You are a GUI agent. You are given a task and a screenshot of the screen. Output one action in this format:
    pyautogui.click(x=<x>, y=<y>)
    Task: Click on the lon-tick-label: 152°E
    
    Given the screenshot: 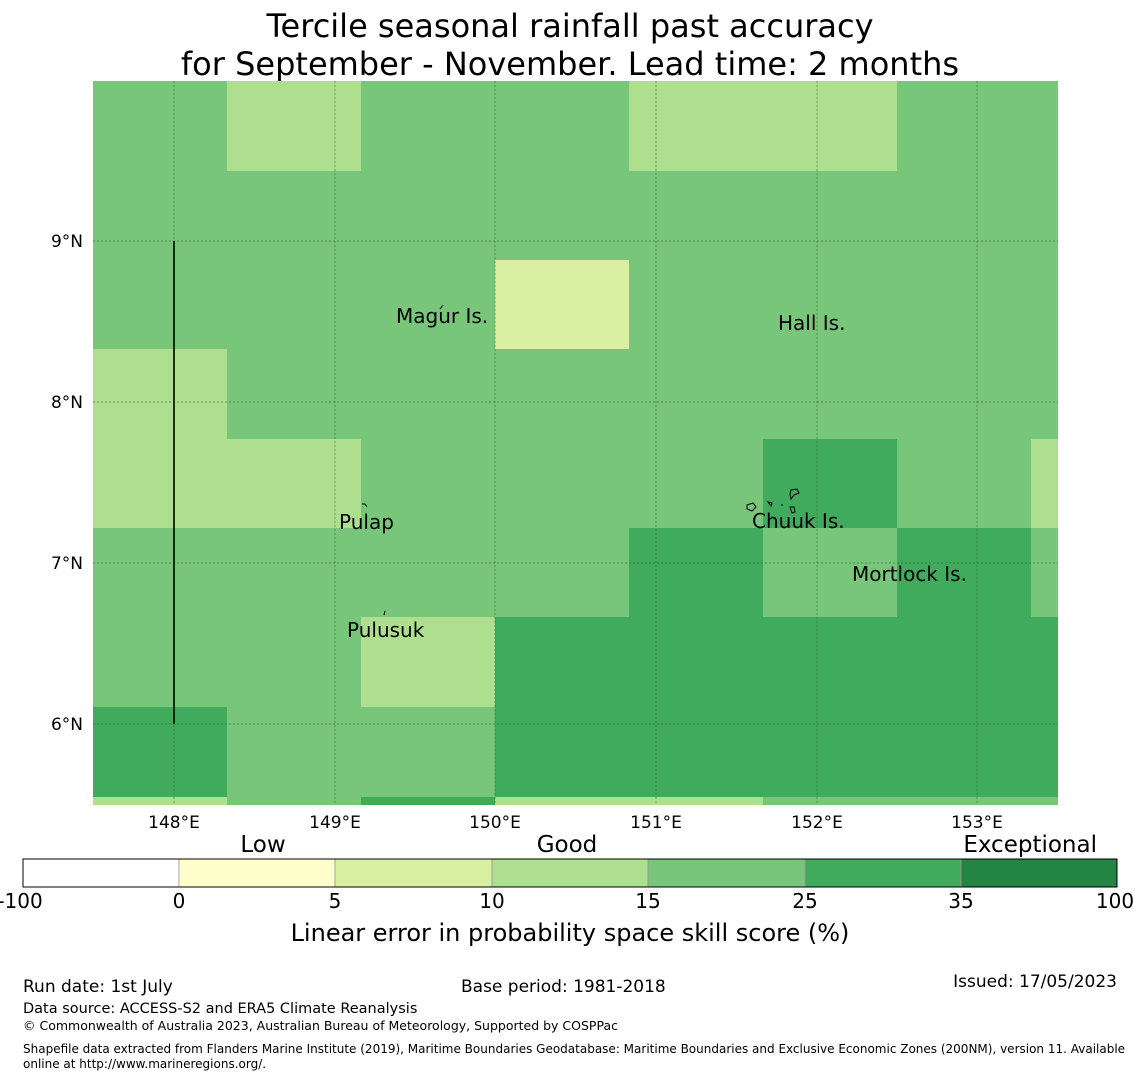 What is the action you would take?
    pyautogui.click(x=817, y=823)
    